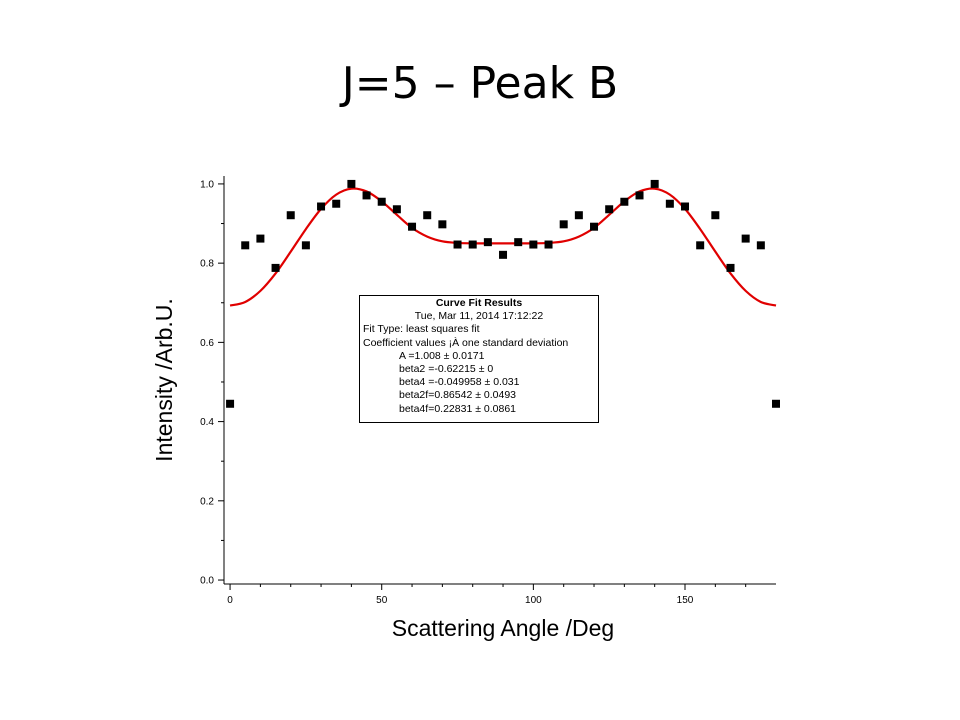 The height and width of the screenshot is (720, 960). Describe the element at coordinates (479, 303) in the screenshot. I see `fit-heading: Curve Fit Results` at that location.